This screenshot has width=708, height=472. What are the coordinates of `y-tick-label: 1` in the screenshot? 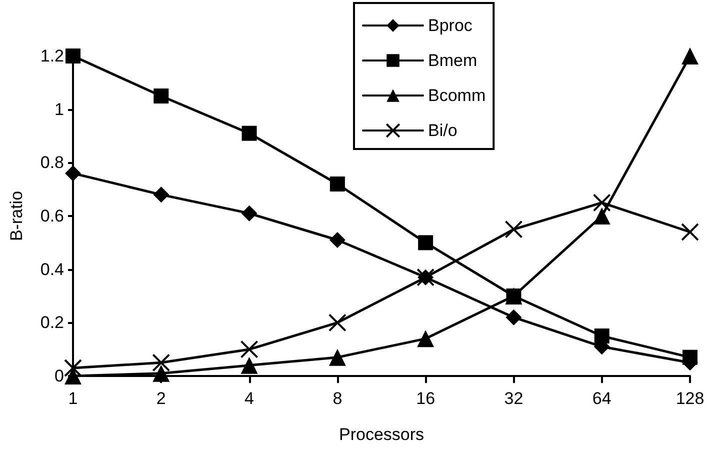 It's located at (59, 109).